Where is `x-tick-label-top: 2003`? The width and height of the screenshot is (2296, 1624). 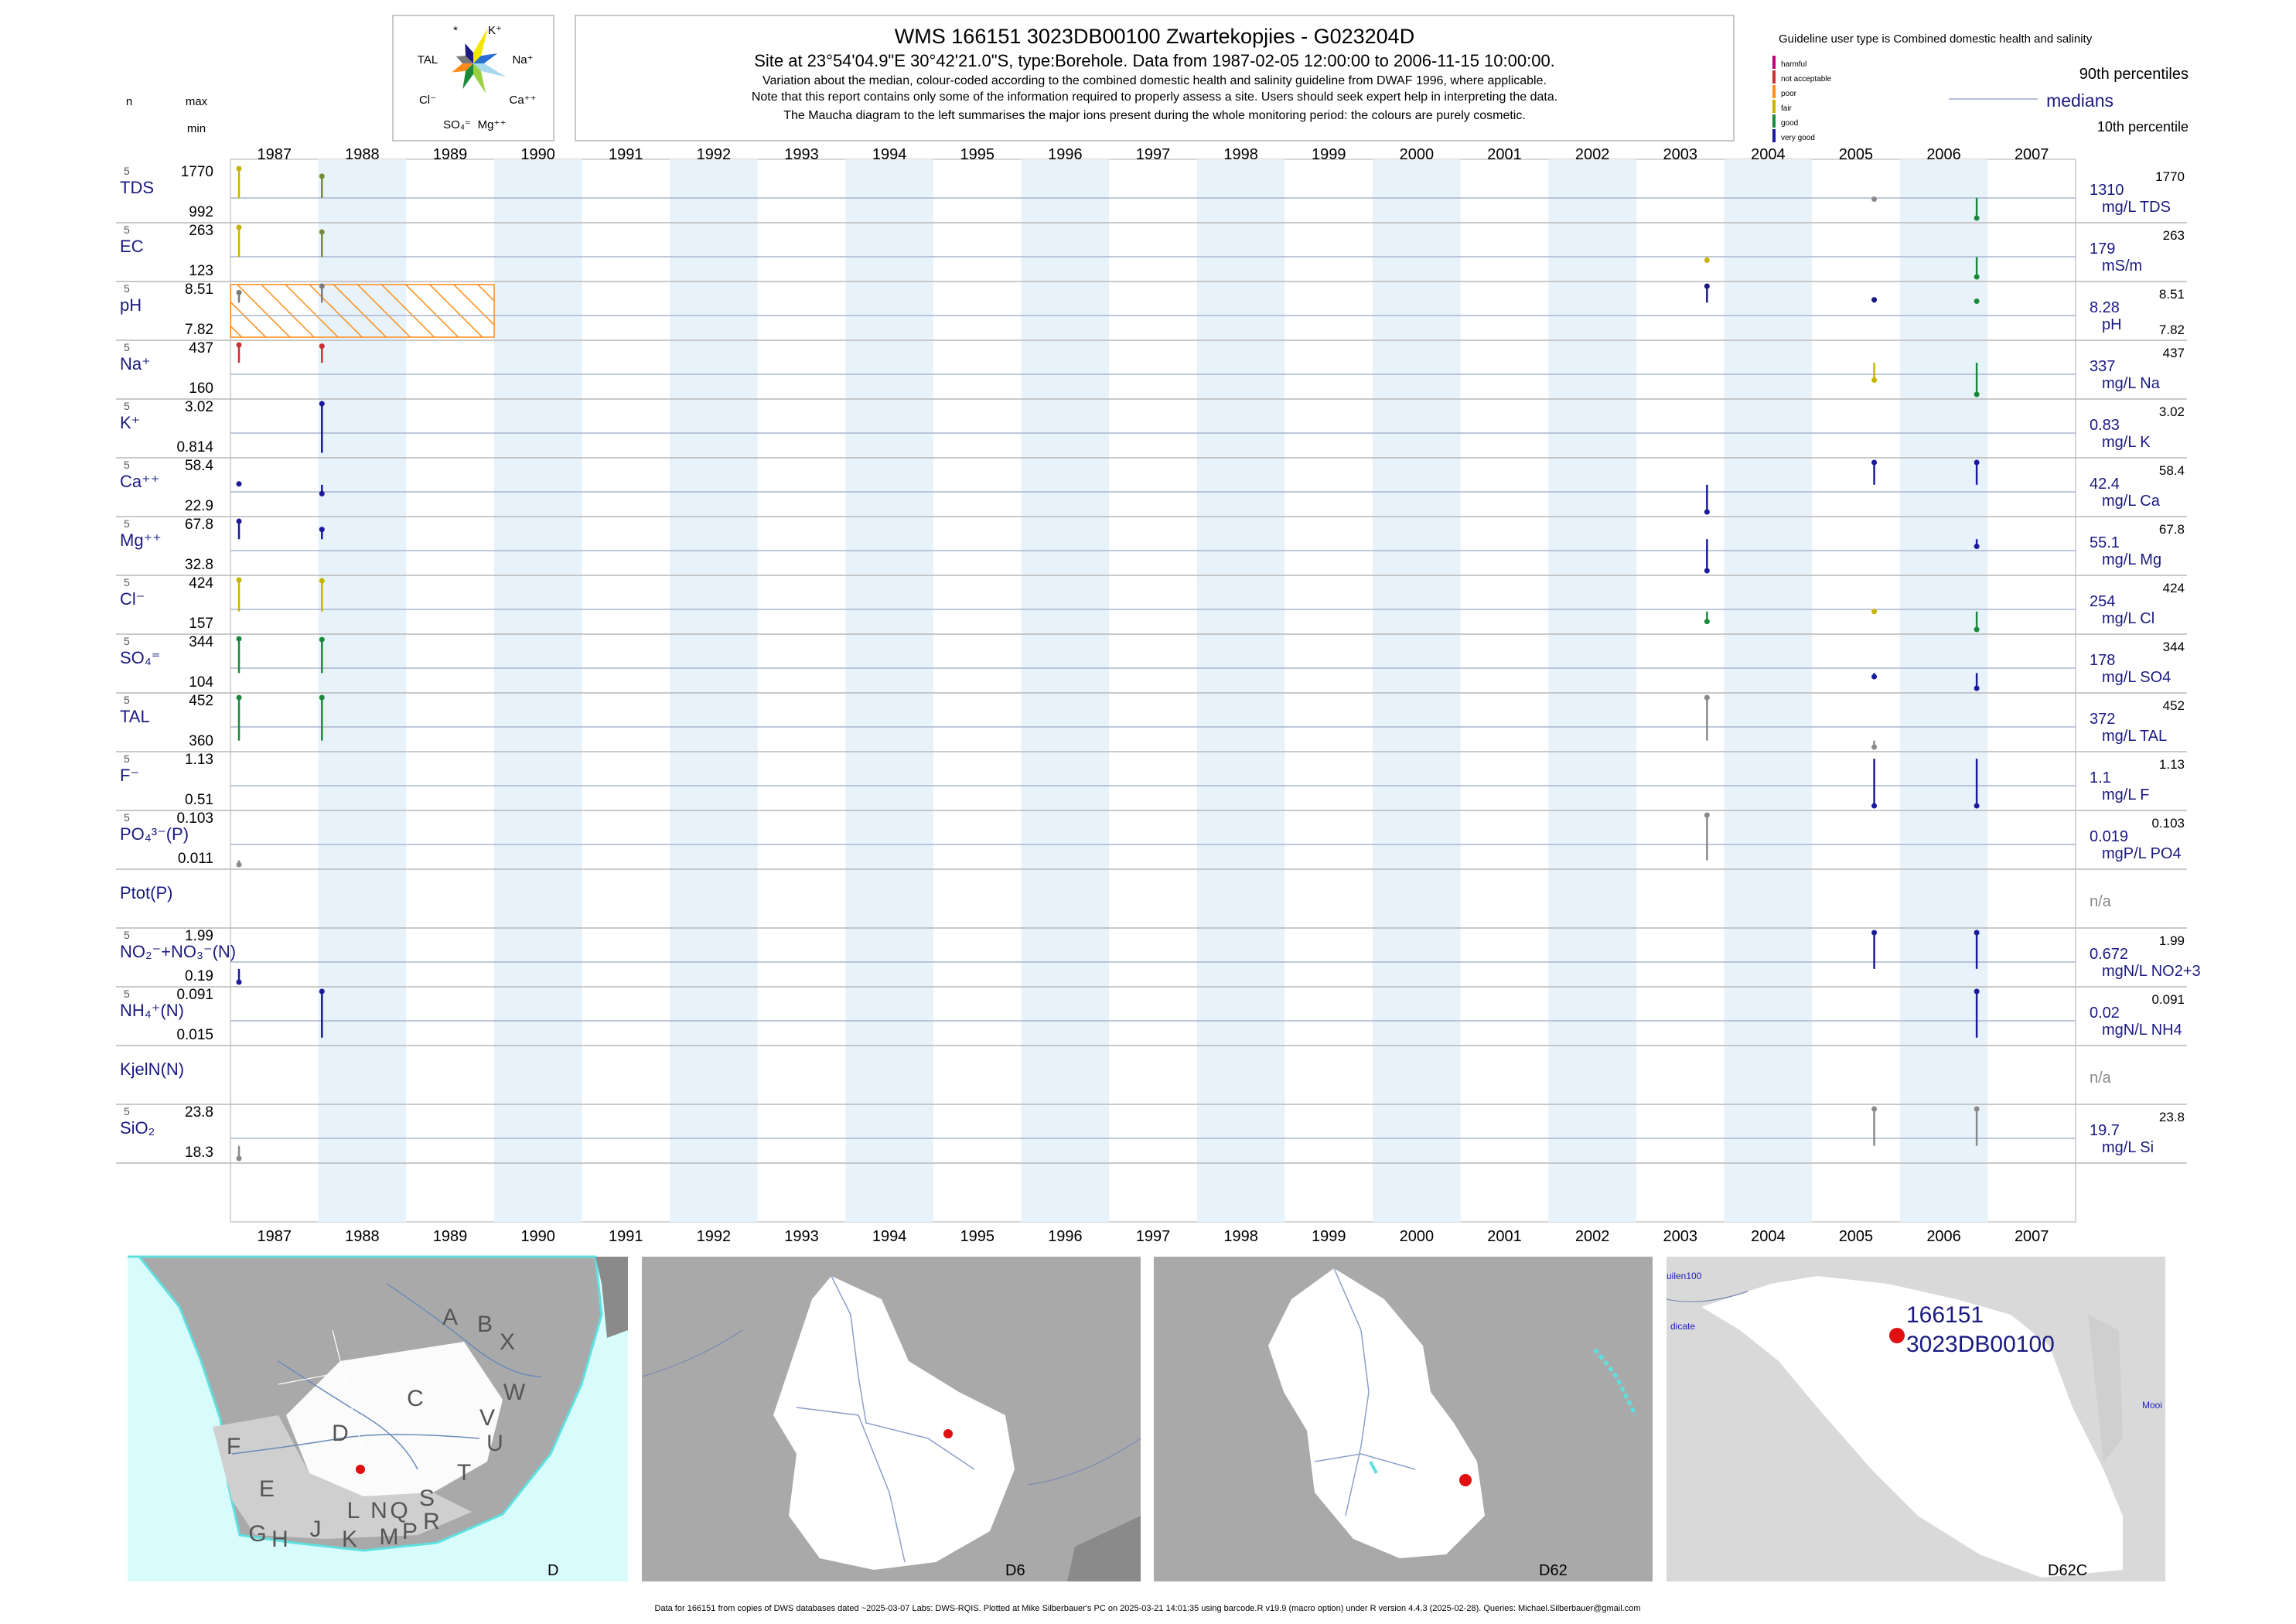 x-tick-label-top: 2003 is located at coordinates (1680, 154).